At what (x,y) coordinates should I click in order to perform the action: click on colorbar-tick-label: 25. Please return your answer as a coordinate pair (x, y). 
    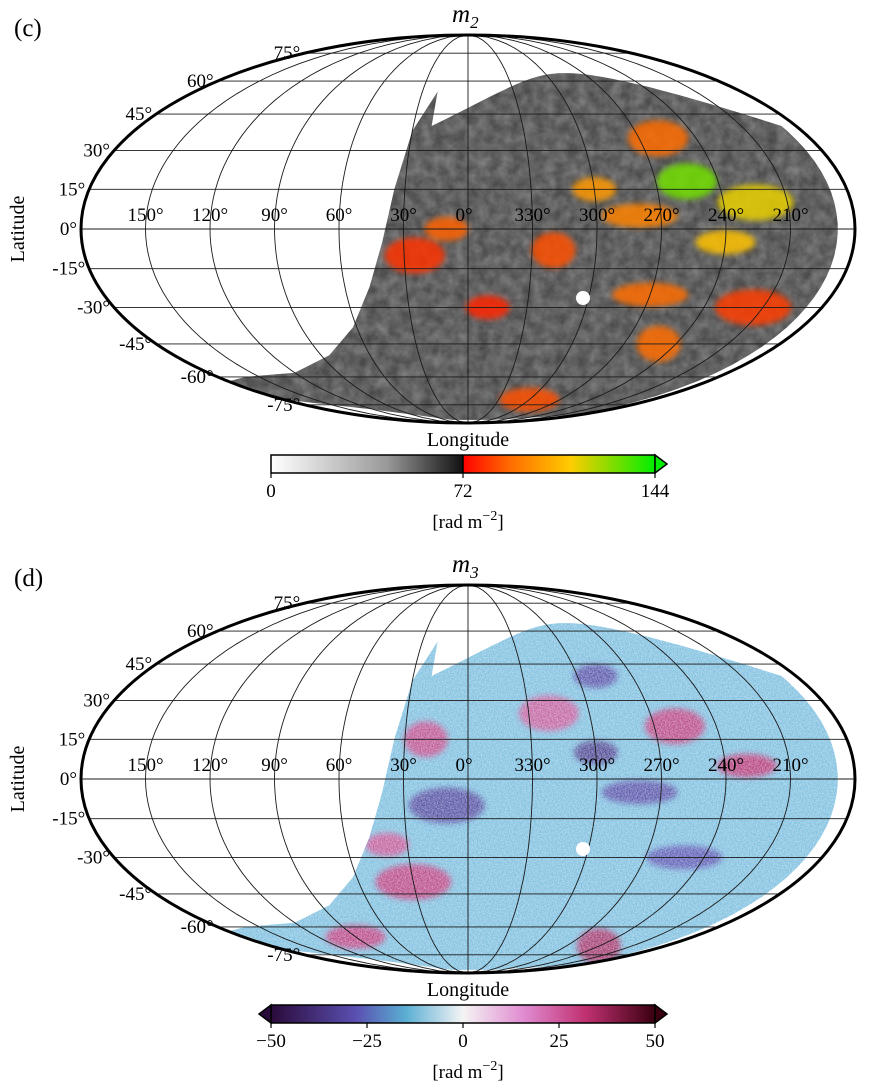
    Looking at the image, I should click on (559, 1041).